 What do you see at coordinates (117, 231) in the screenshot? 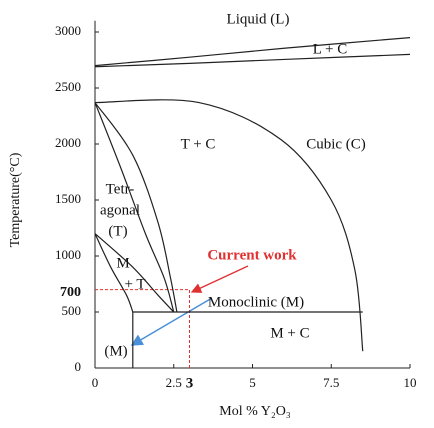
I see `annotation: (T)` at bounding box center [117, 231].